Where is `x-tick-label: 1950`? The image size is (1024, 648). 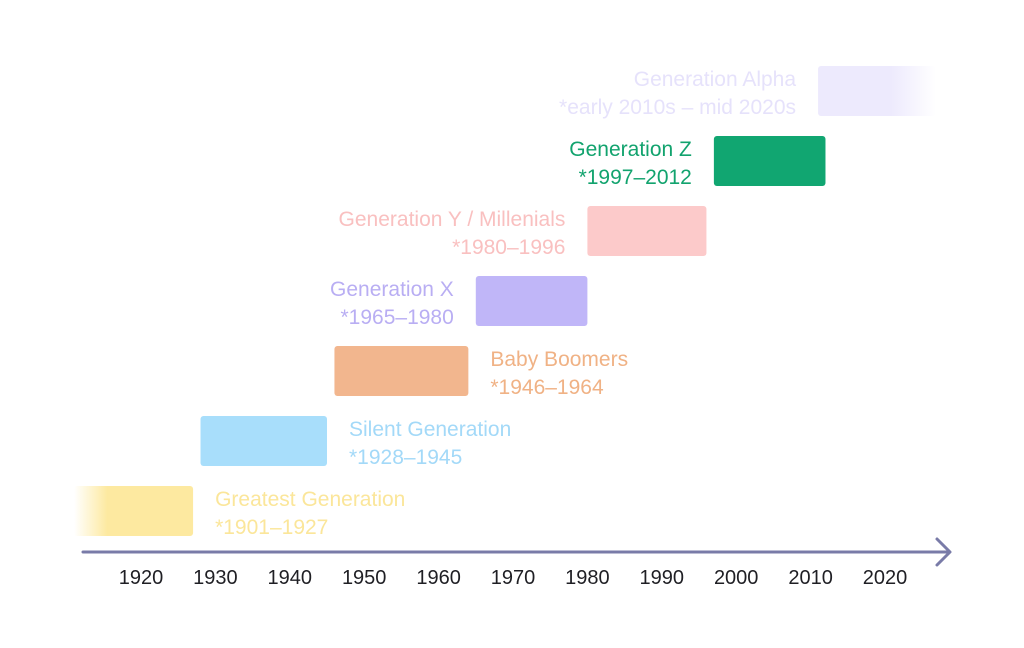
x-tick-label: 1950 is located at coordinates (364, 578).